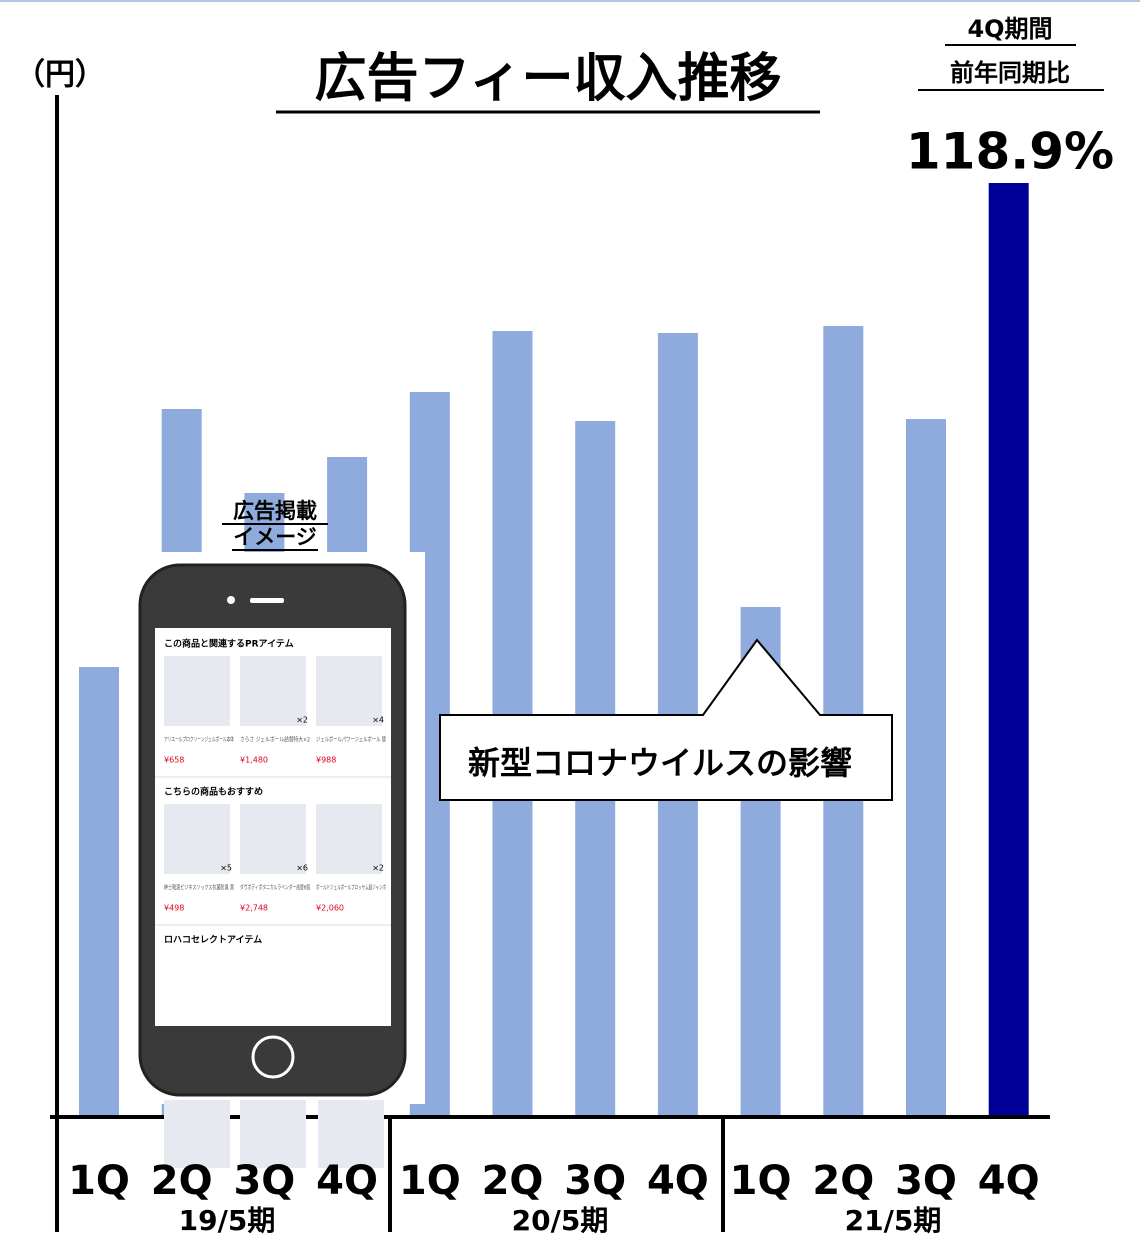 This screenshot has height=1241, width=1140. Describe the element at coordinates (893, 1220) in the screenshot. I see `group-label: 21/5期` at that location.